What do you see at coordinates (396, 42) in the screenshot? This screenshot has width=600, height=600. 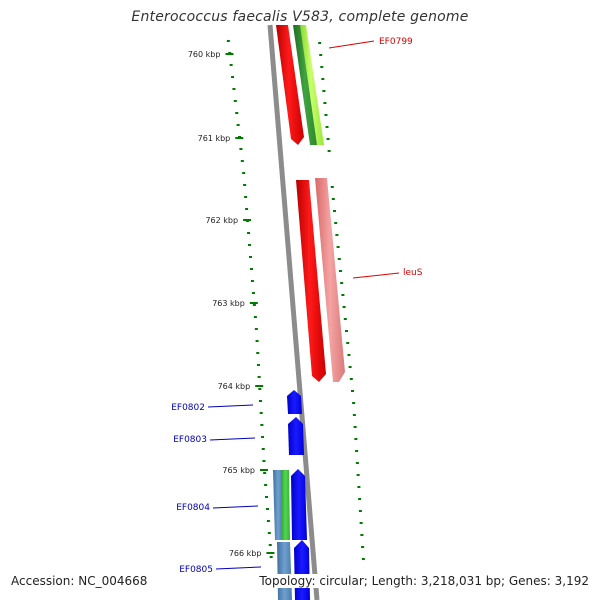 I see `gene-label: EF0799` at bounding box center [396, 42].